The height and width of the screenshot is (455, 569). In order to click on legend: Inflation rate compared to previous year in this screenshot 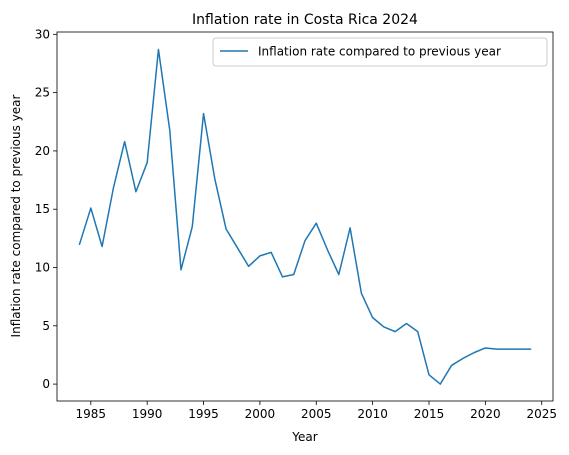, I will do `click(380, 52)`.